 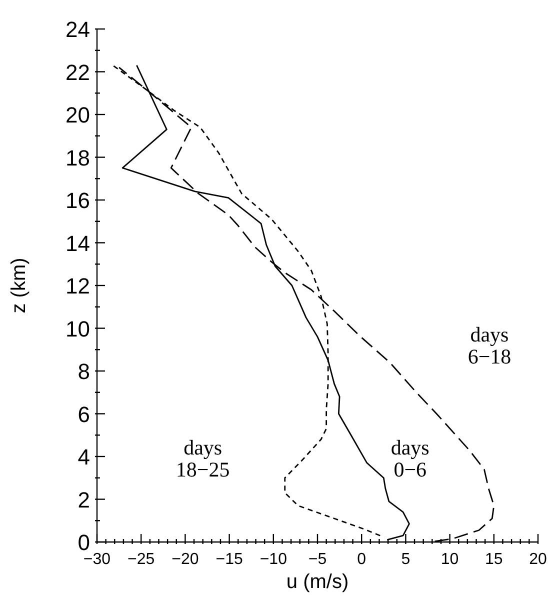 I want to click on x-tick-label: −15, so click(x=229, y=559).